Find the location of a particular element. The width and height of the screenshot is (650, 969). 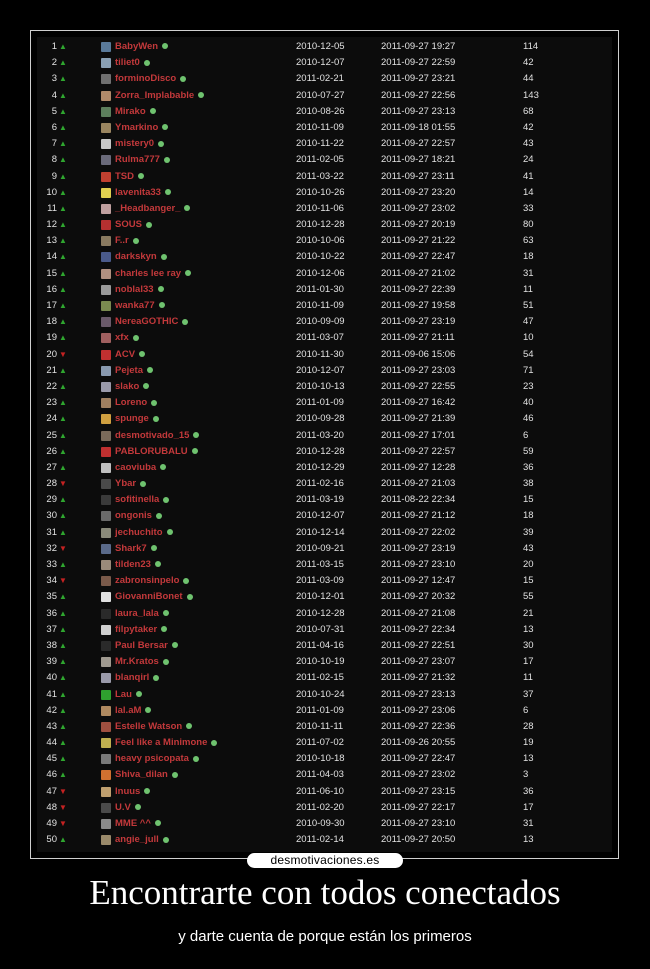

username-link: Shiva_dilan is located at coordinates (146, 775).